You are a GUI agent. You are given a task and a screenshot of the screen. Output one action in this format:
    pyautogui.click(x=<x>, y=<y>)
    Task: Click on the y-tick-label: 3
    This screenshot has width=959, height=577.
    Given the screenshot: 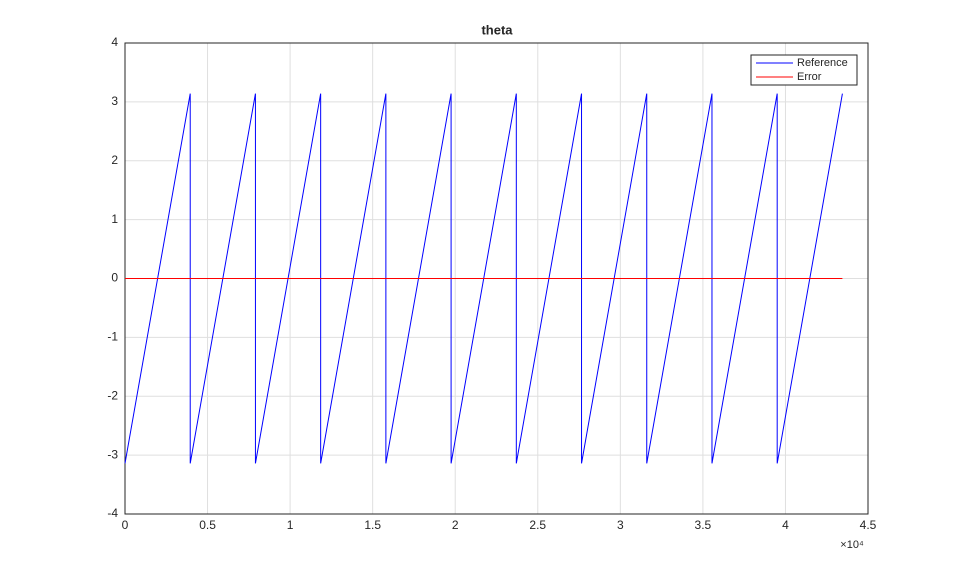 What is the action you would take?
    pyautogui.click(x=114, y=101)
    